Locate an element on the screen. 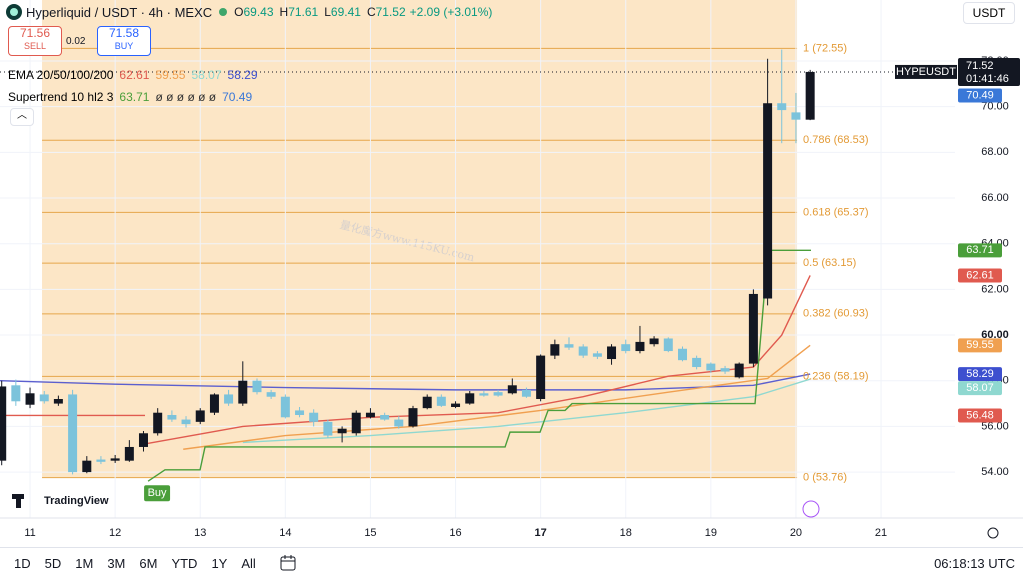 This screenshot has height=577, width=1023. range-button: 1D is located at coordinates (22, 563).